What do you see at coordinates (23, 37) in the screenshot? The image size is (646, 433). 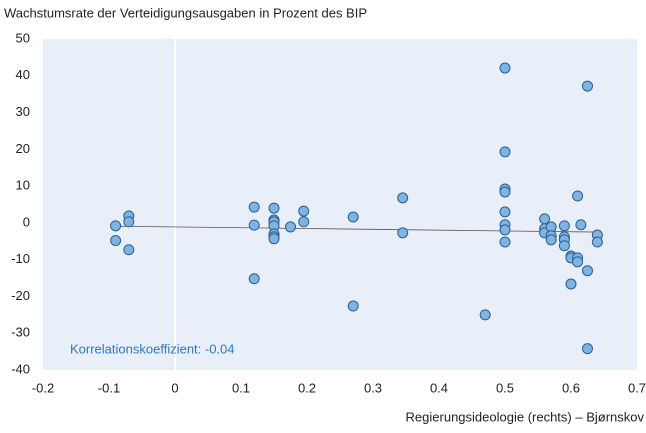 I see `y-tick-label: 50` at bounding box center [23, 37].